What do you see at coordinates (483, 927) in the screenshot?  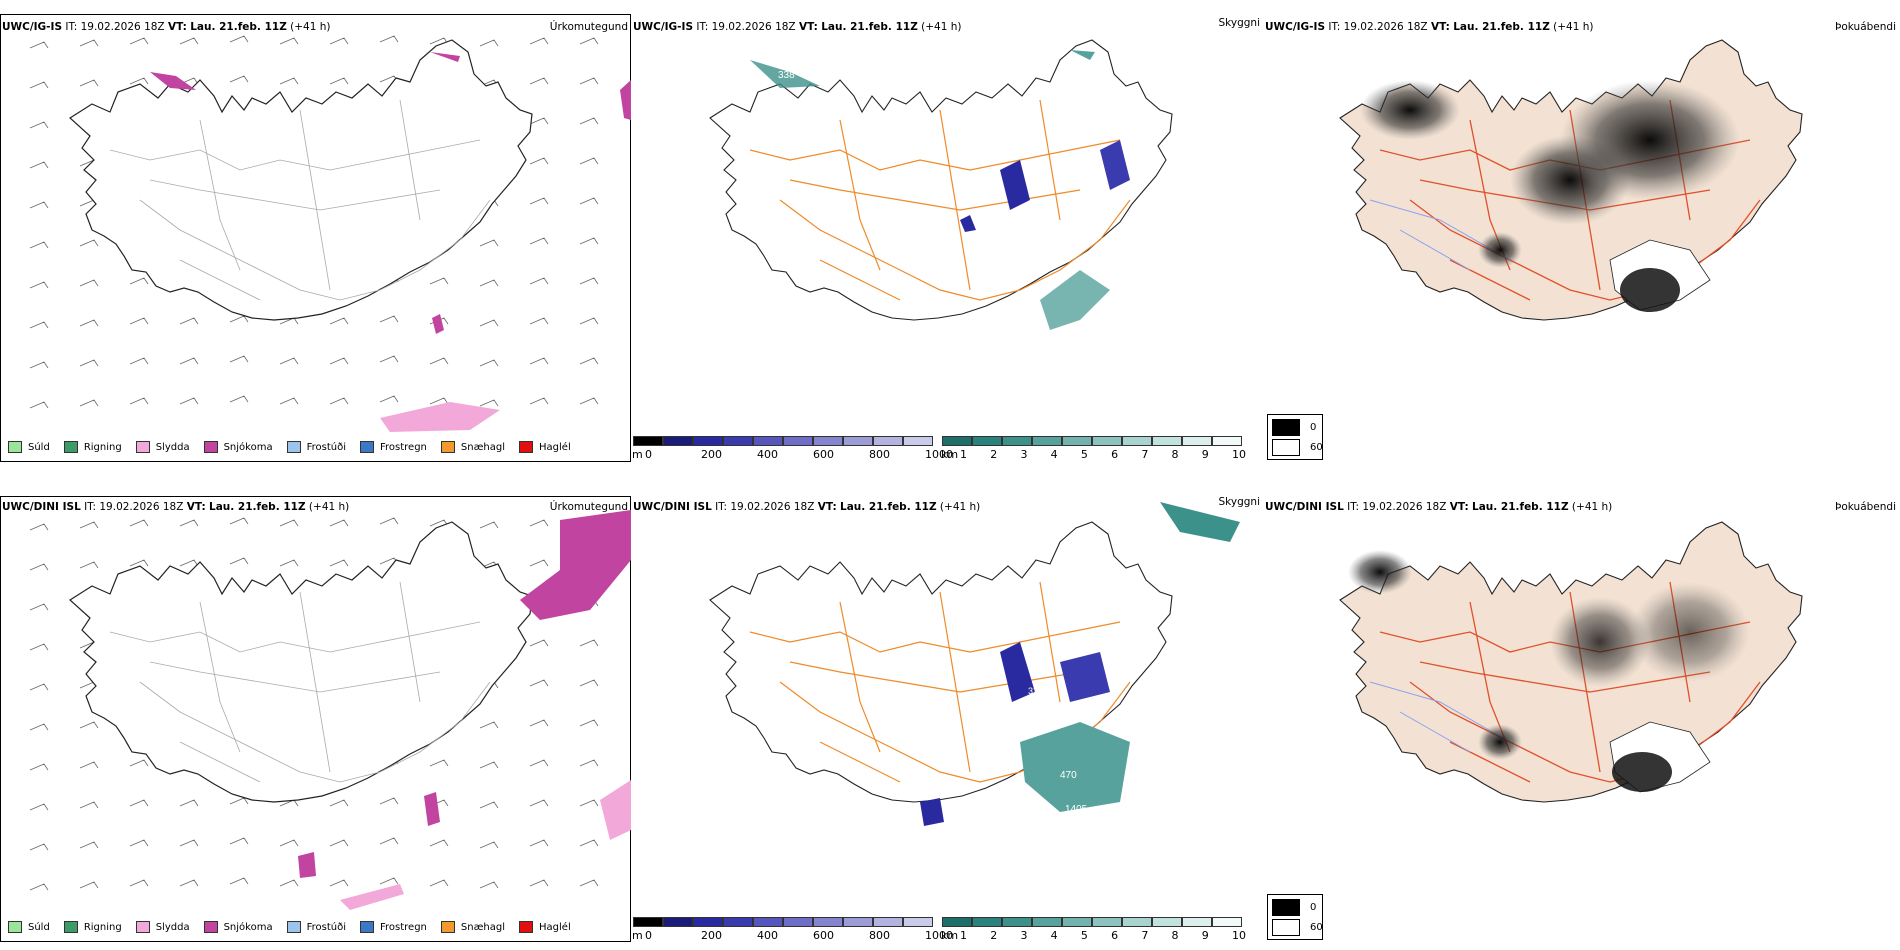 I see `legend-label: Snæhagl` at bounding box center [483, 927].